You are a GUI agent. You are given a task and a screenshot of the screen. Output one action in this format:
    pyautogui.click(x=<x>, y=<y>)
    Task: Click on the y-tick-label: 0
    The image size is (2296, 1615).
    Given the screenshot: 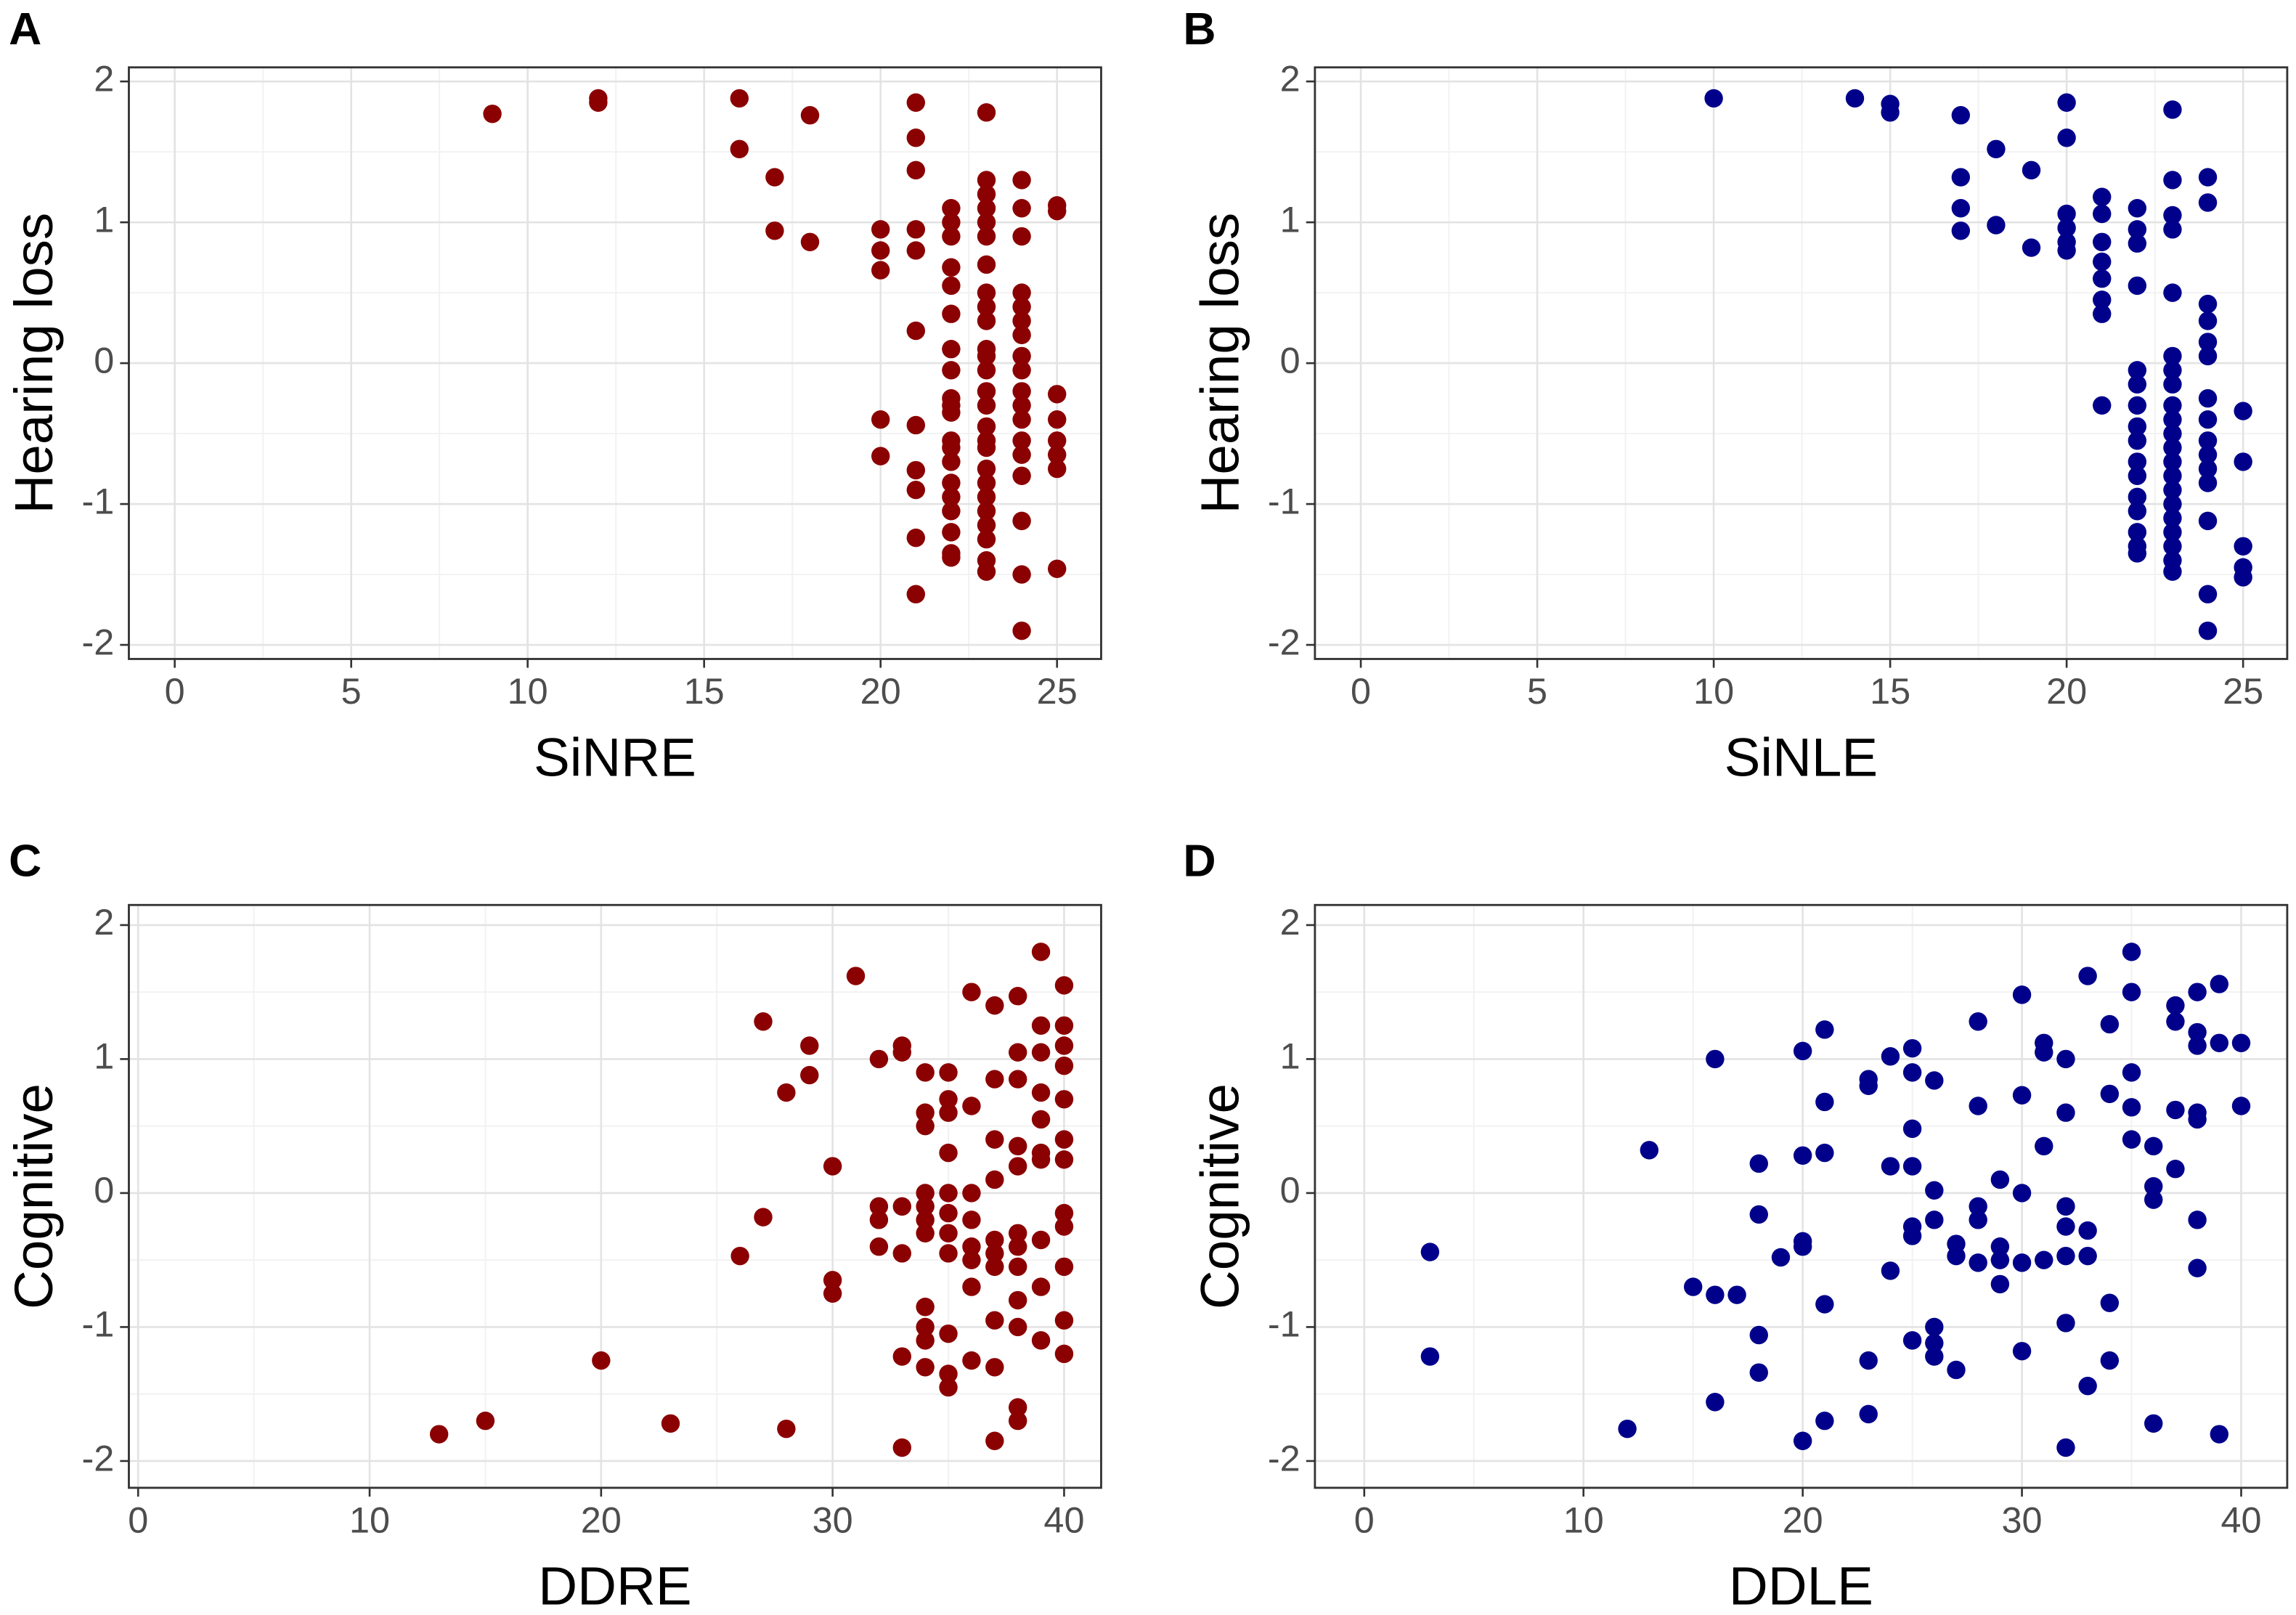 What is the action you would take?
    pyautogui.click(x=104, y=360)
    